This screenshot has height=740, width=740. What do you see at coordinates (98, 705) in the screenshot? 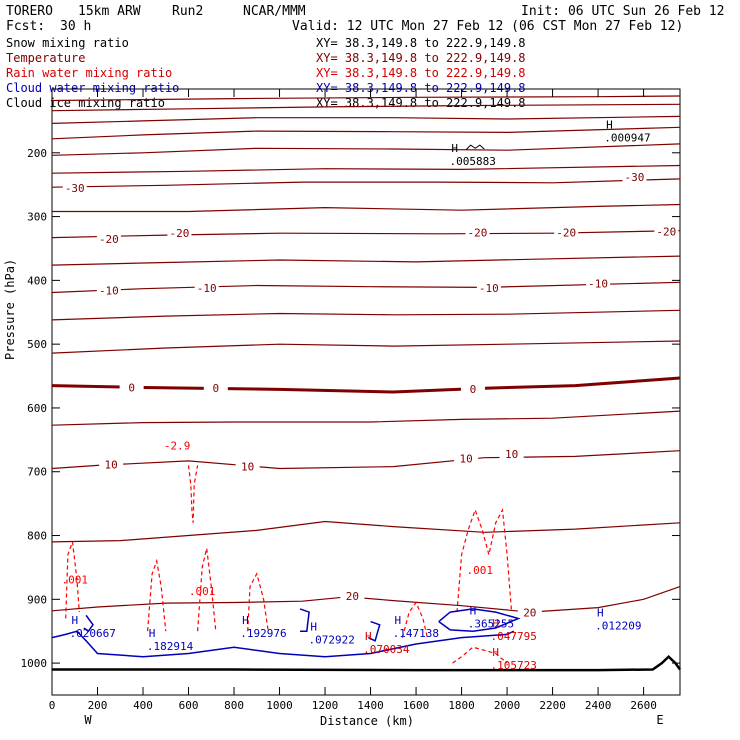
I see `x-tick-label: 200` at bounding box center [98, 705].